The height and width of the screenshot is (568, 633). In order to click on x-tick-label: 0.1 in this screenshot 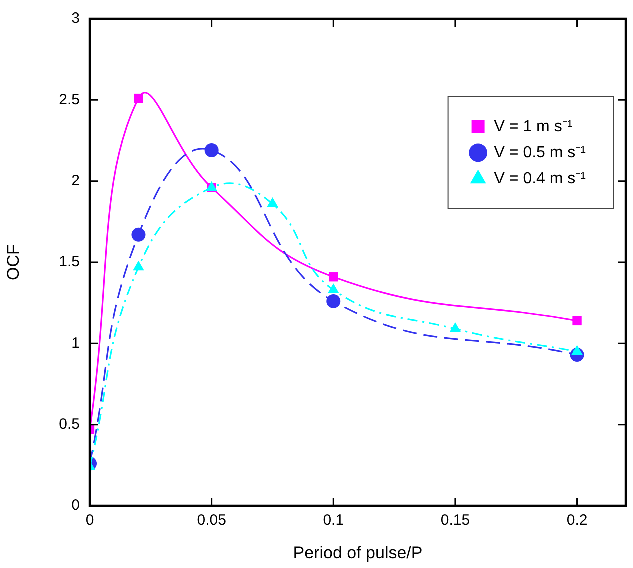, I will do `click(333, 521)`.